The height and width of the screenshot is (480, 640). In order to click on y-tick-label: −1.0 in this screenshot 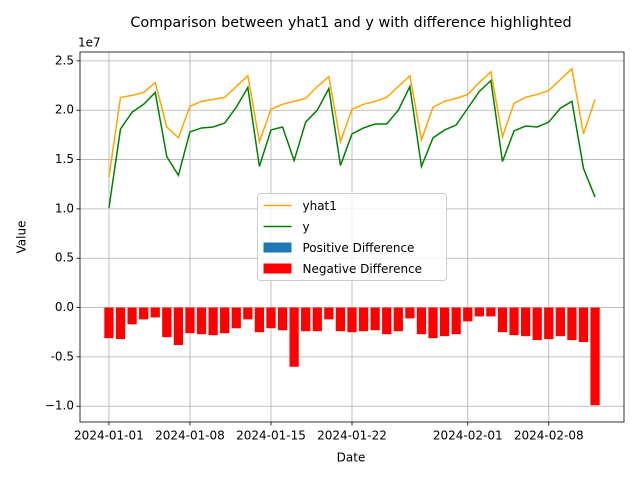, I will do `click(59, 406)`.